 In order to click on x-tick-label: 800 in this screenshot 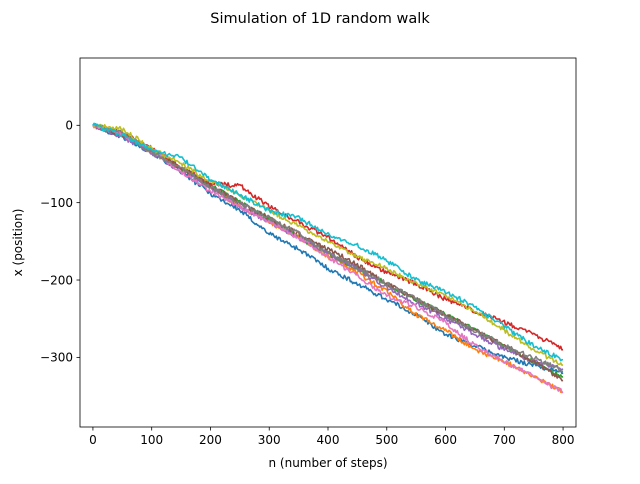, I will do `click(563, 440)`.